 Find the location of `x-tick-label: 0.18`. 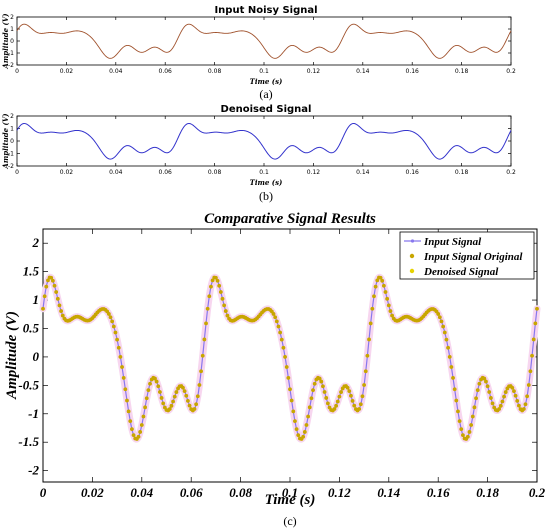

x-tick-label: 0.18 is located at coordinates (462, 71).